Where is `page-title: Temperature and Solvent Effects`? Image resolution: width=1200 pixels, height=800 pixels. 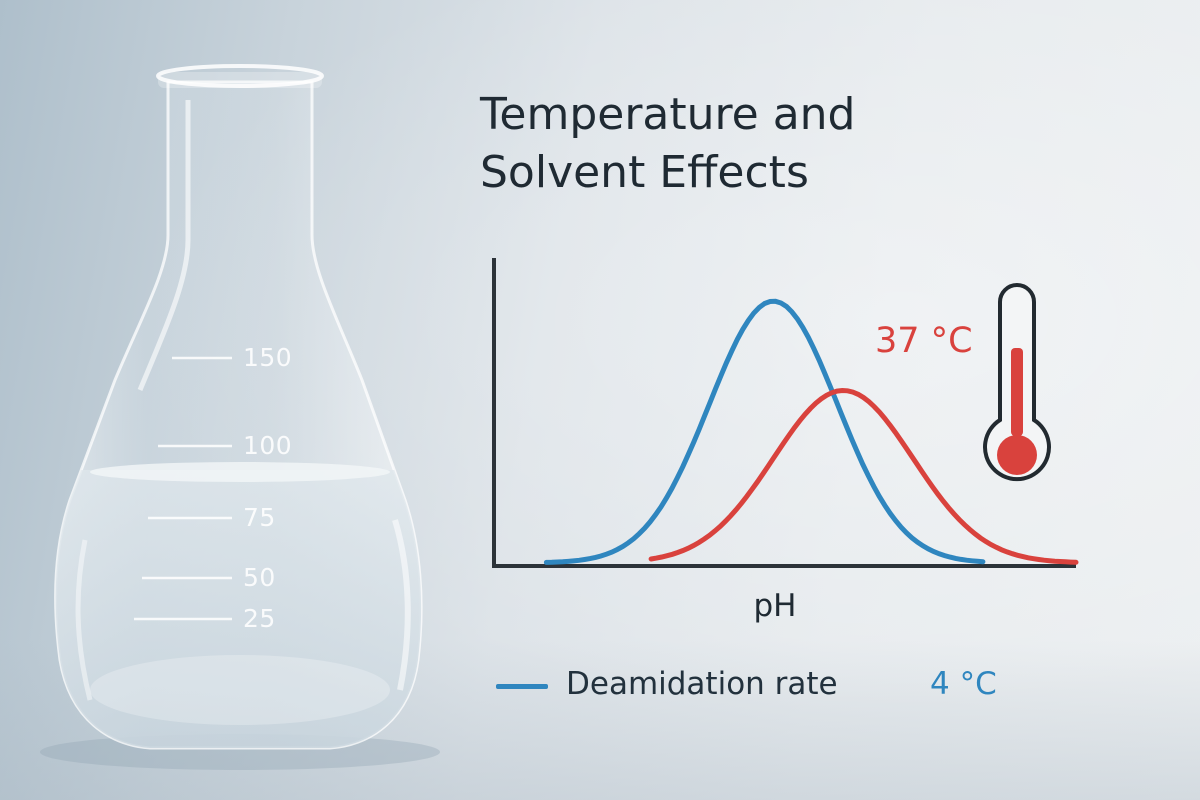
page-title: Temperature and Solvent Effects is located at coordinates (760, 144).